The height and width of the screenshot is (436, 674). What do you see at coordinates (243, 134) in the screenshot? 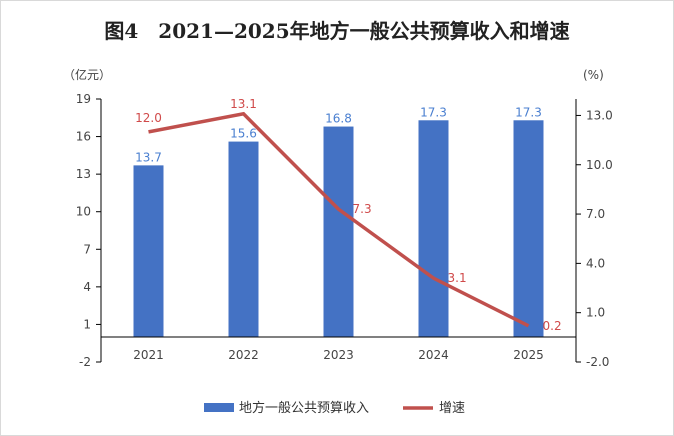
I see `bar-value-label: 15.6` at bounding box center [243, 134].